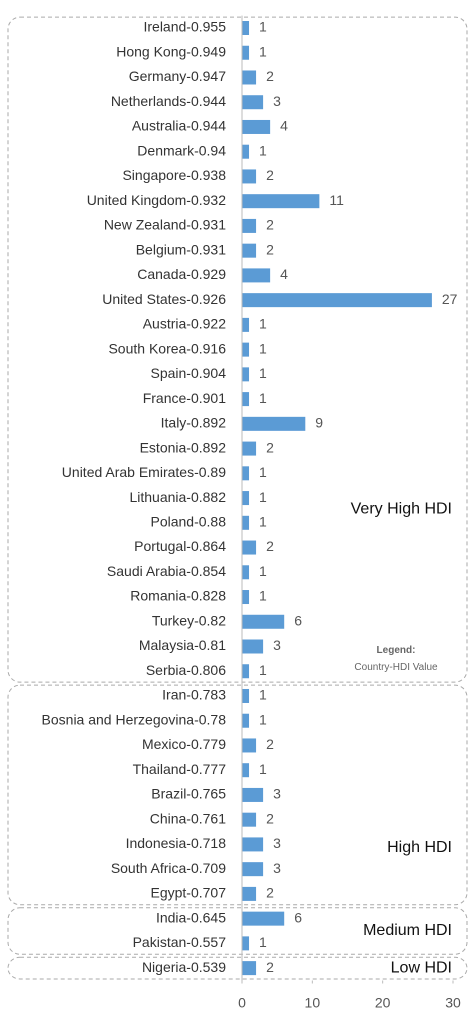 Image resolution: width=474 pixels, height=1019 pixels. Describe the element at coordinates (407, 930) in the screenshot. I see `group-label: Medium HDI` at that location.